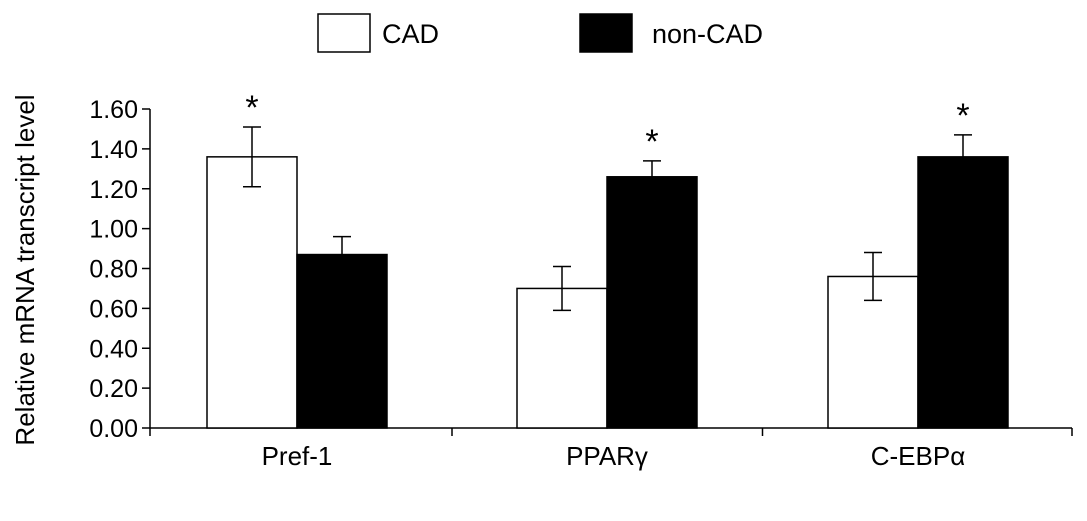  Describe the element at coordinates (918, 456) in the screenshot. I see `x-category-label: C-EBPα` at that location.